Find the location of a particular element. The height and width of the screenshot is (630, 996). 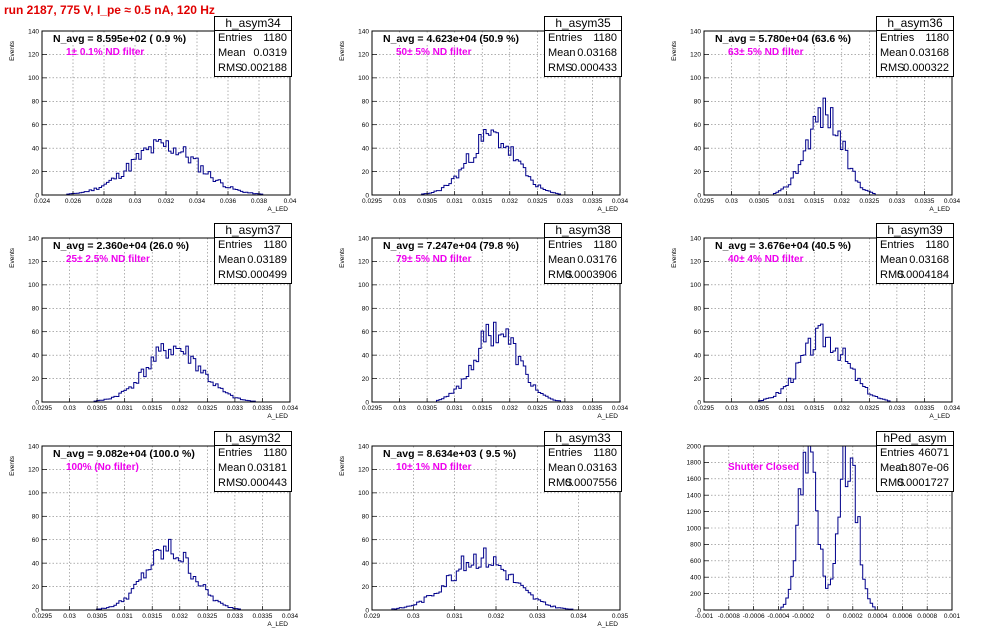

x-tick-label: 0 is located at coordinates (828, 616).